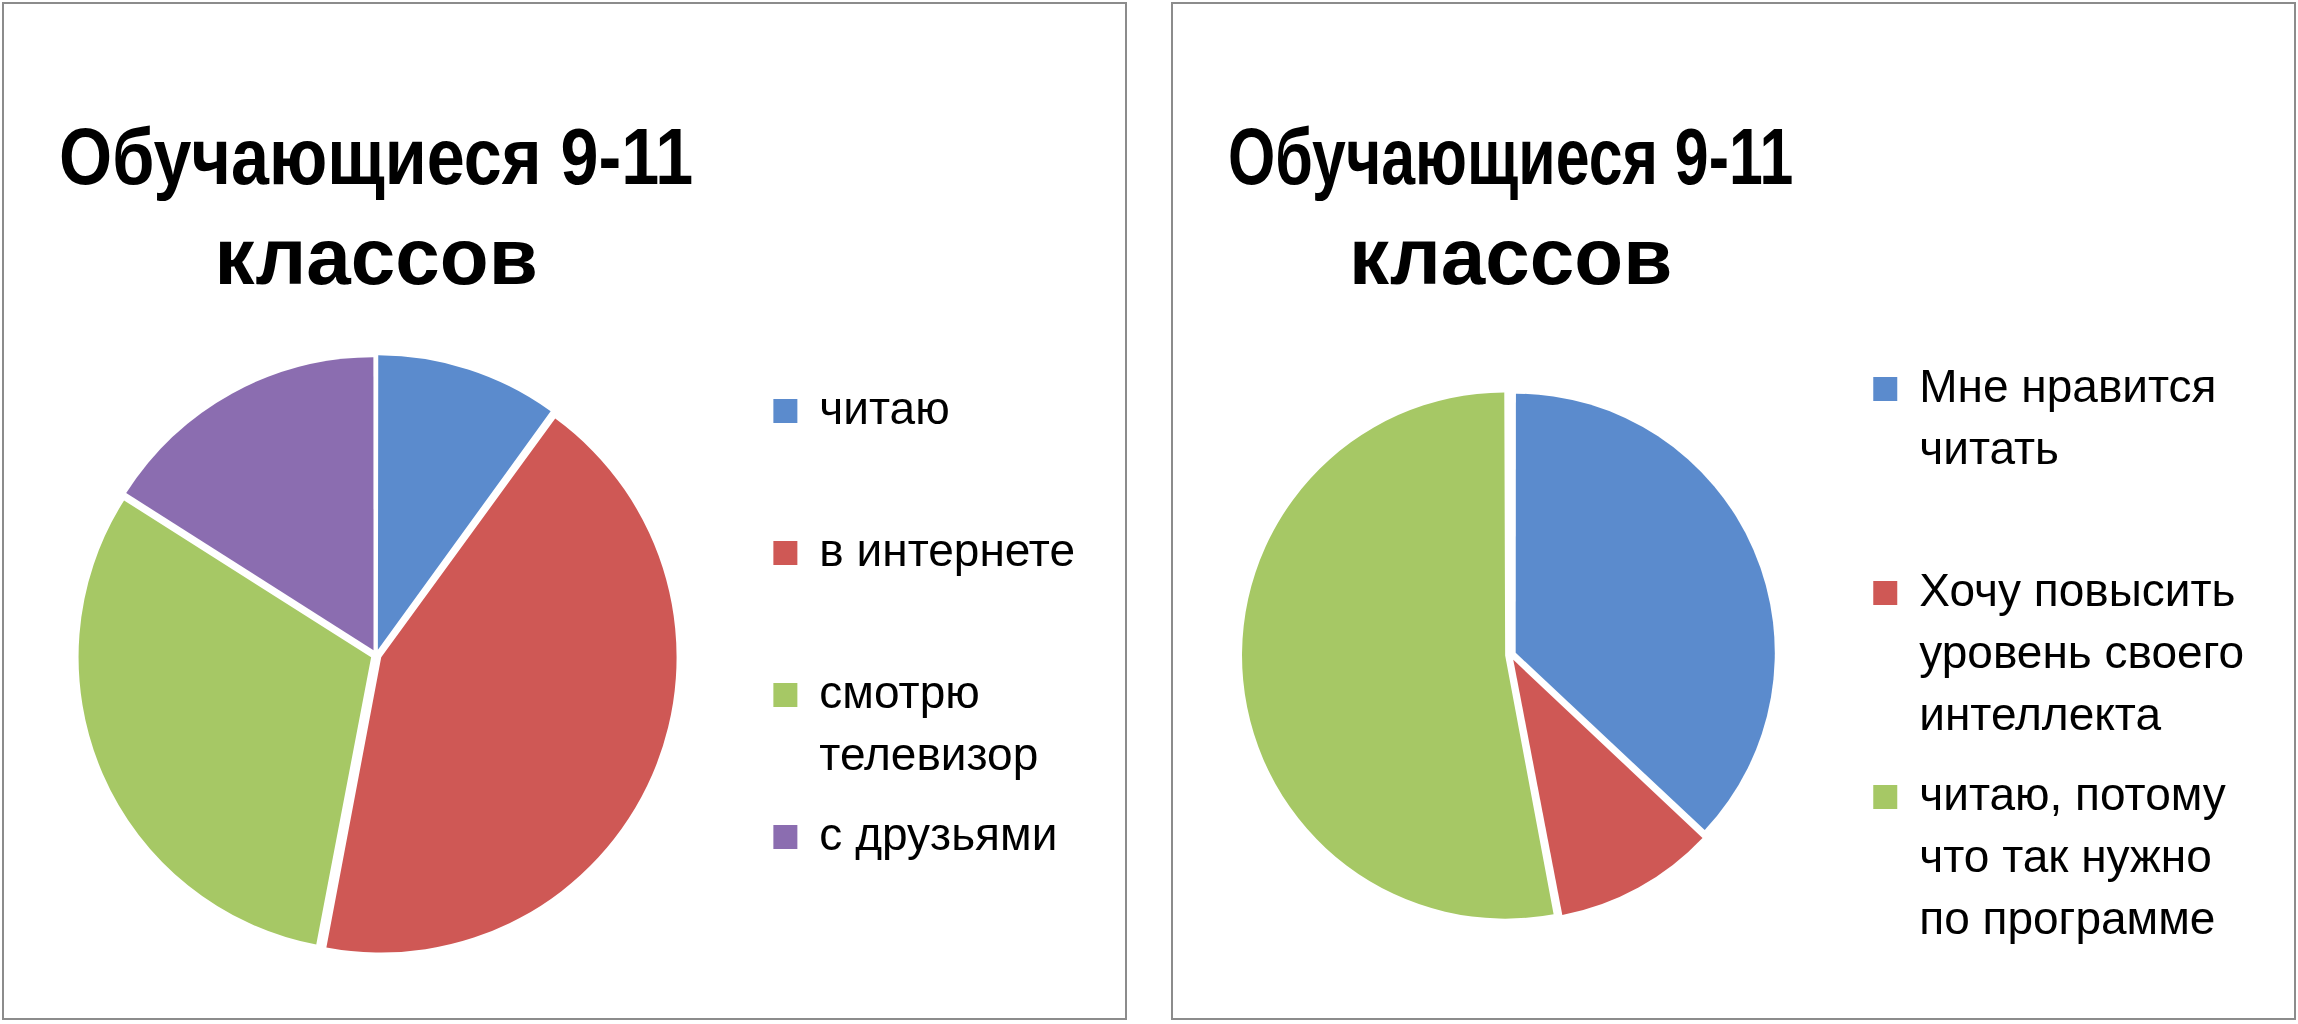 The image size is (2298, 1024). Describe the element at coordinates (2068, 416) in the screenshot. I see `legend-label: Мне нравится читать` at that location.